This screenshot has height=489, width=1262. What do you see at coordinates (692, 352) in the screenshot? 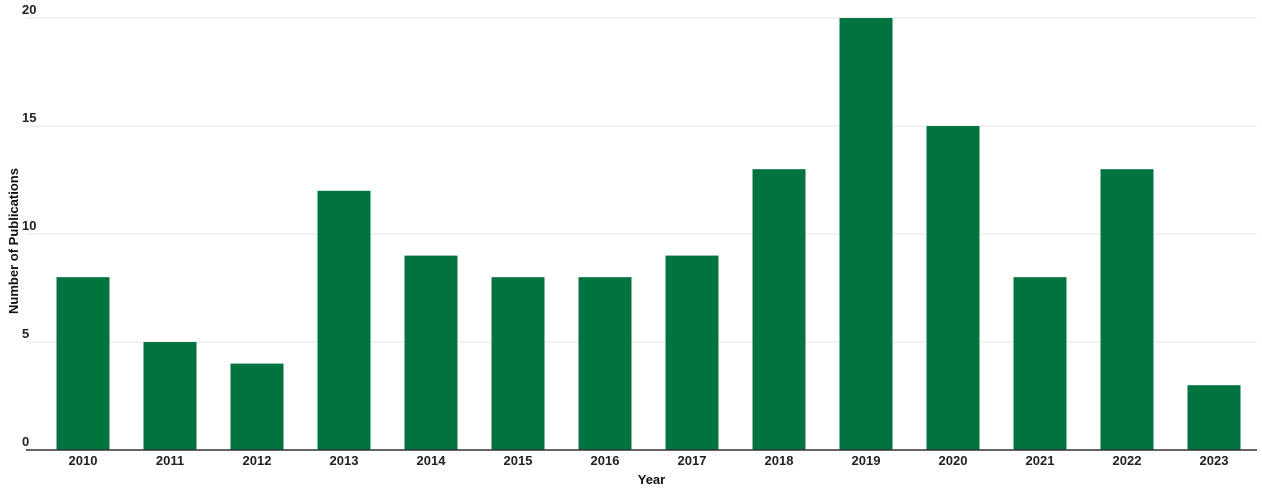
I see `bar-2017` at bounding box center [692, 352].